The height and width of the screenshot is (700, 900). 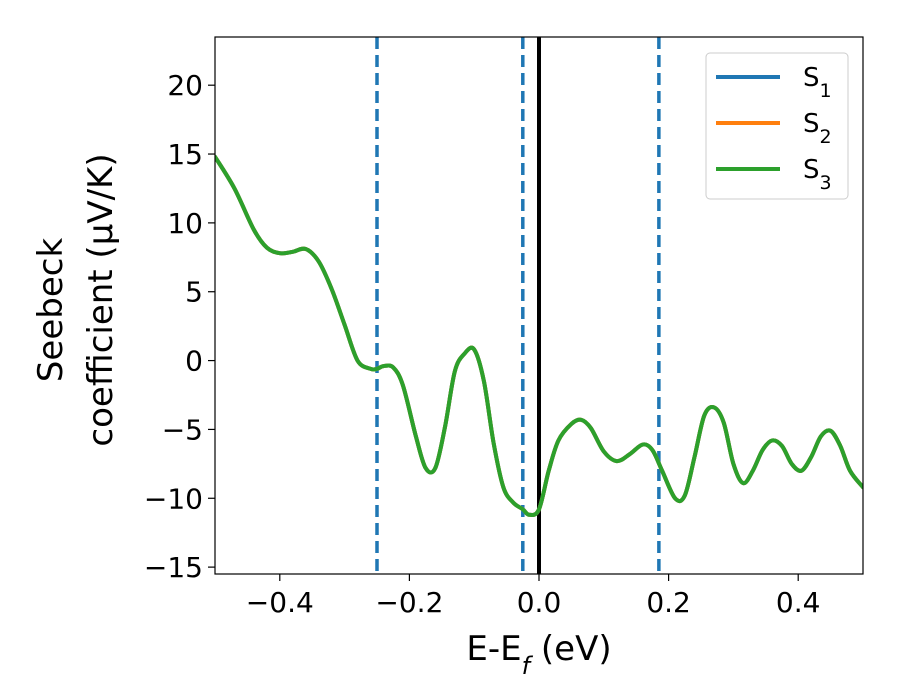 I want to click on y-tick-label: 5, so click(x=194, y=292).